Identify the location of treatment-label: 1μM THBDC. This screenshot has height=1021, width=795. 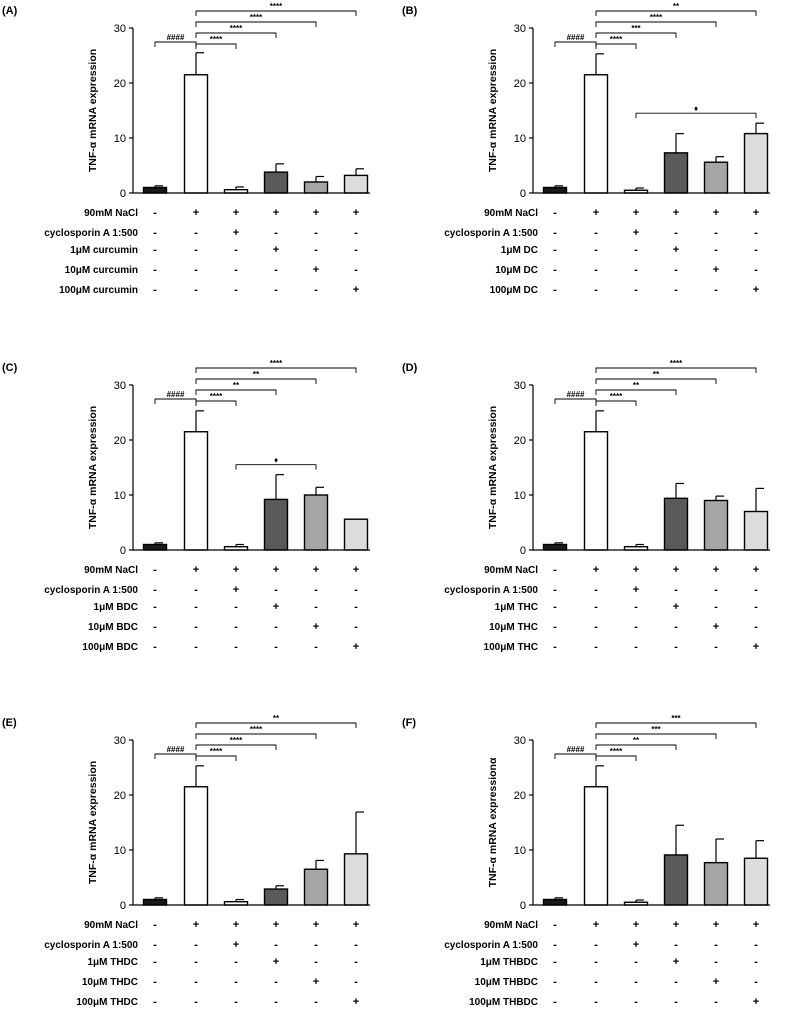
(509, 962).